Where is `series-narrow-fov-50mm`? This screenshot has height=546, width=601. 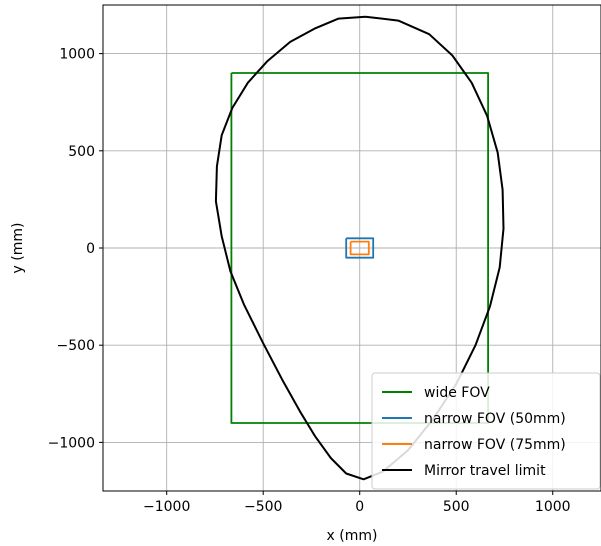
series-narrow-fov-50mm is located at coordinates (360, 248).